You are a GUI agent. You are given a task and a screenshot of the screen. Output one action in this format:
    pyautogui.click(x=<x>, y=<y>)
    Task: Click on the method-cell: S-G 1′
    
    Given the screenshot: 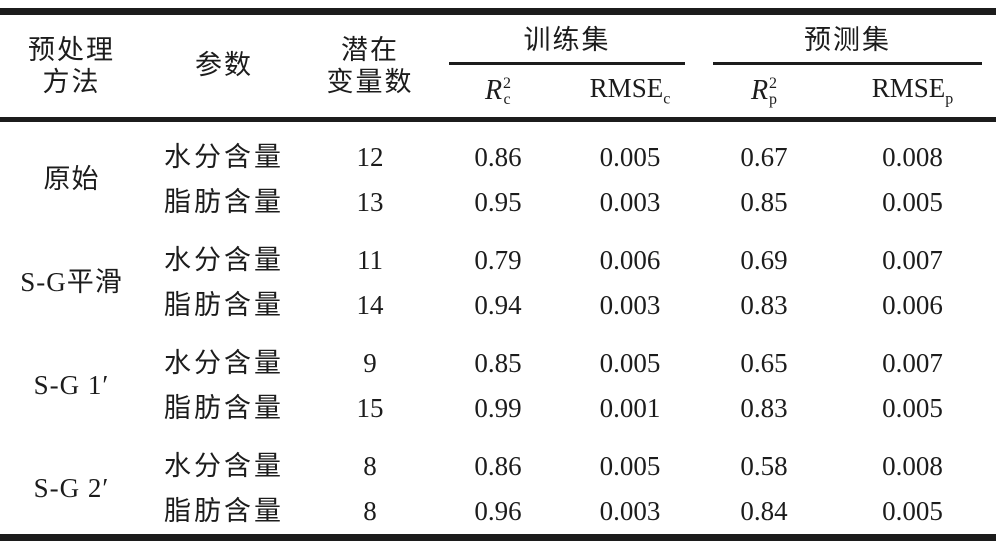 What is the action you would take?
    pyautogui.click(x=71, y=385)
    